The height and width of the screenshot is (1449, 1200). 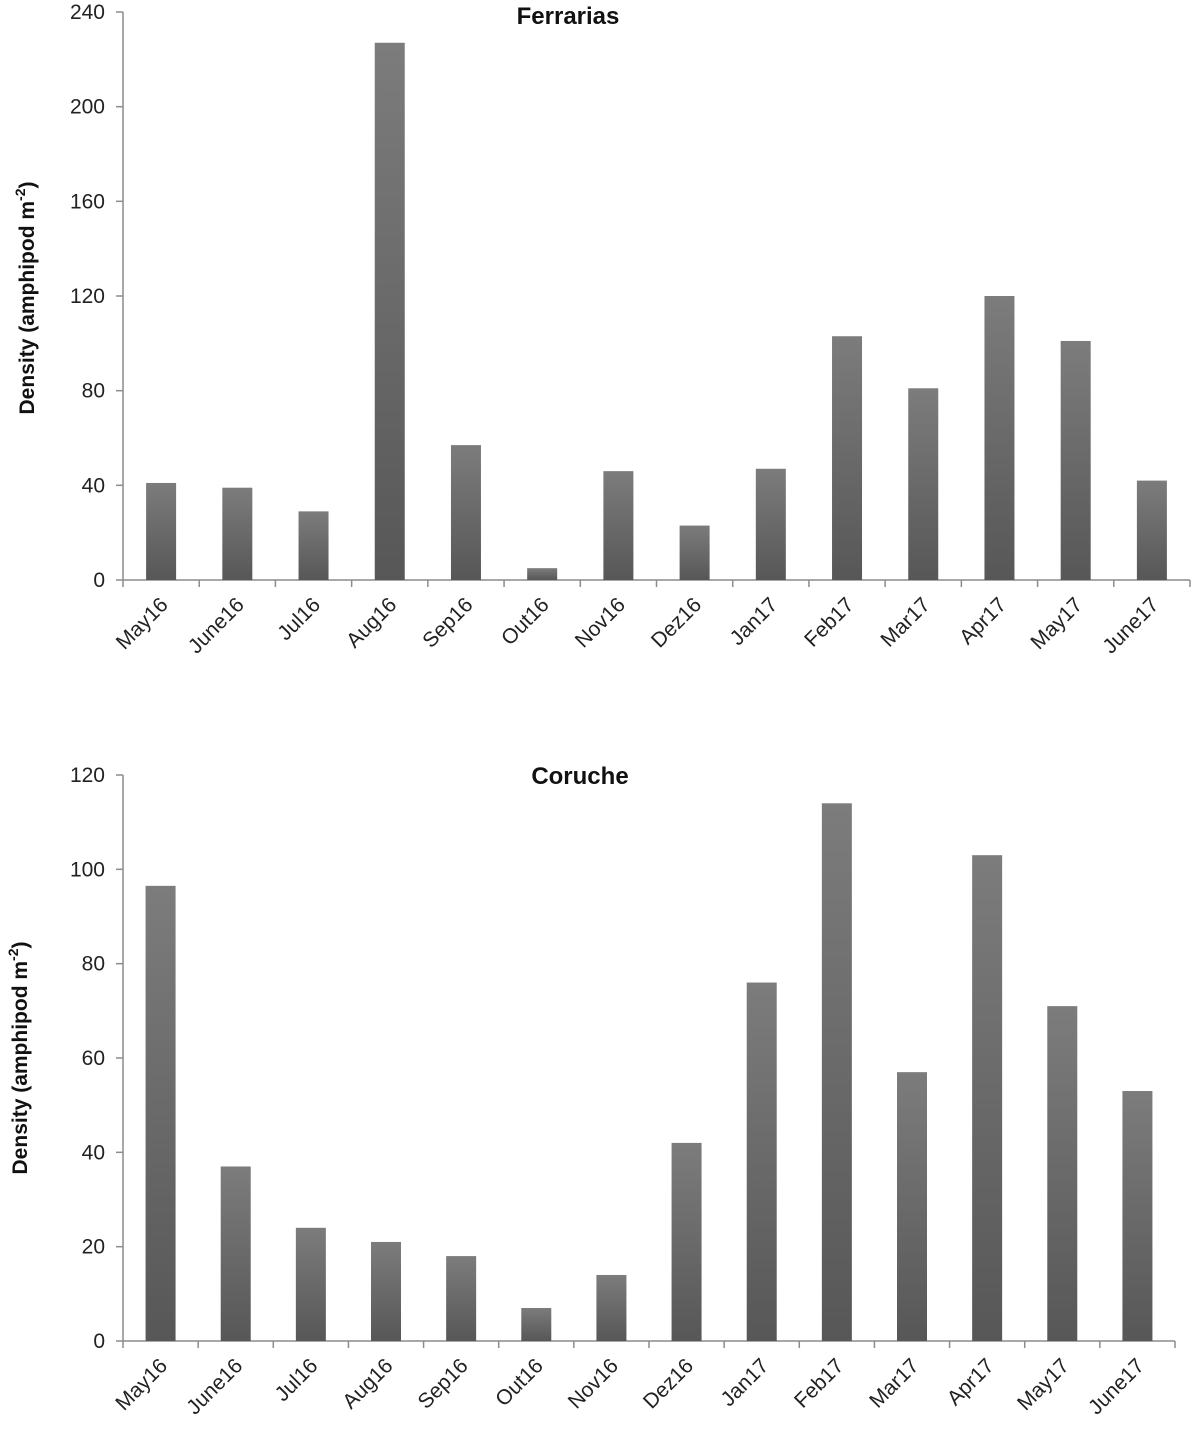 I want to click on y-tick-label: 20, so click(x=93, y=1247).